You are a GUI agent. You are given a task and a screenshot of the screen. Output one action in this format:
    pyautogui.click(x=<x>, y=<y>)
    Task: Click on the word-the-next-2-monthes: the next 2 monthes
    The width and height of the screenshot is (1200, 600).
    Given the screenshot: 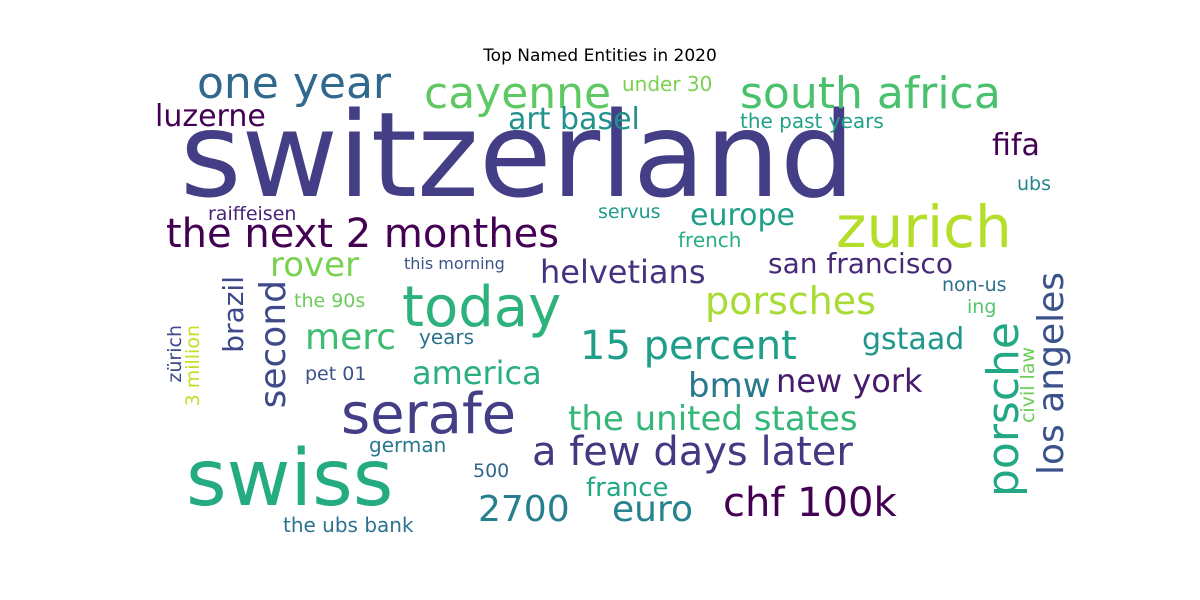 What is the action you would take?
    pyautogui.click(x=363, y=234)
    